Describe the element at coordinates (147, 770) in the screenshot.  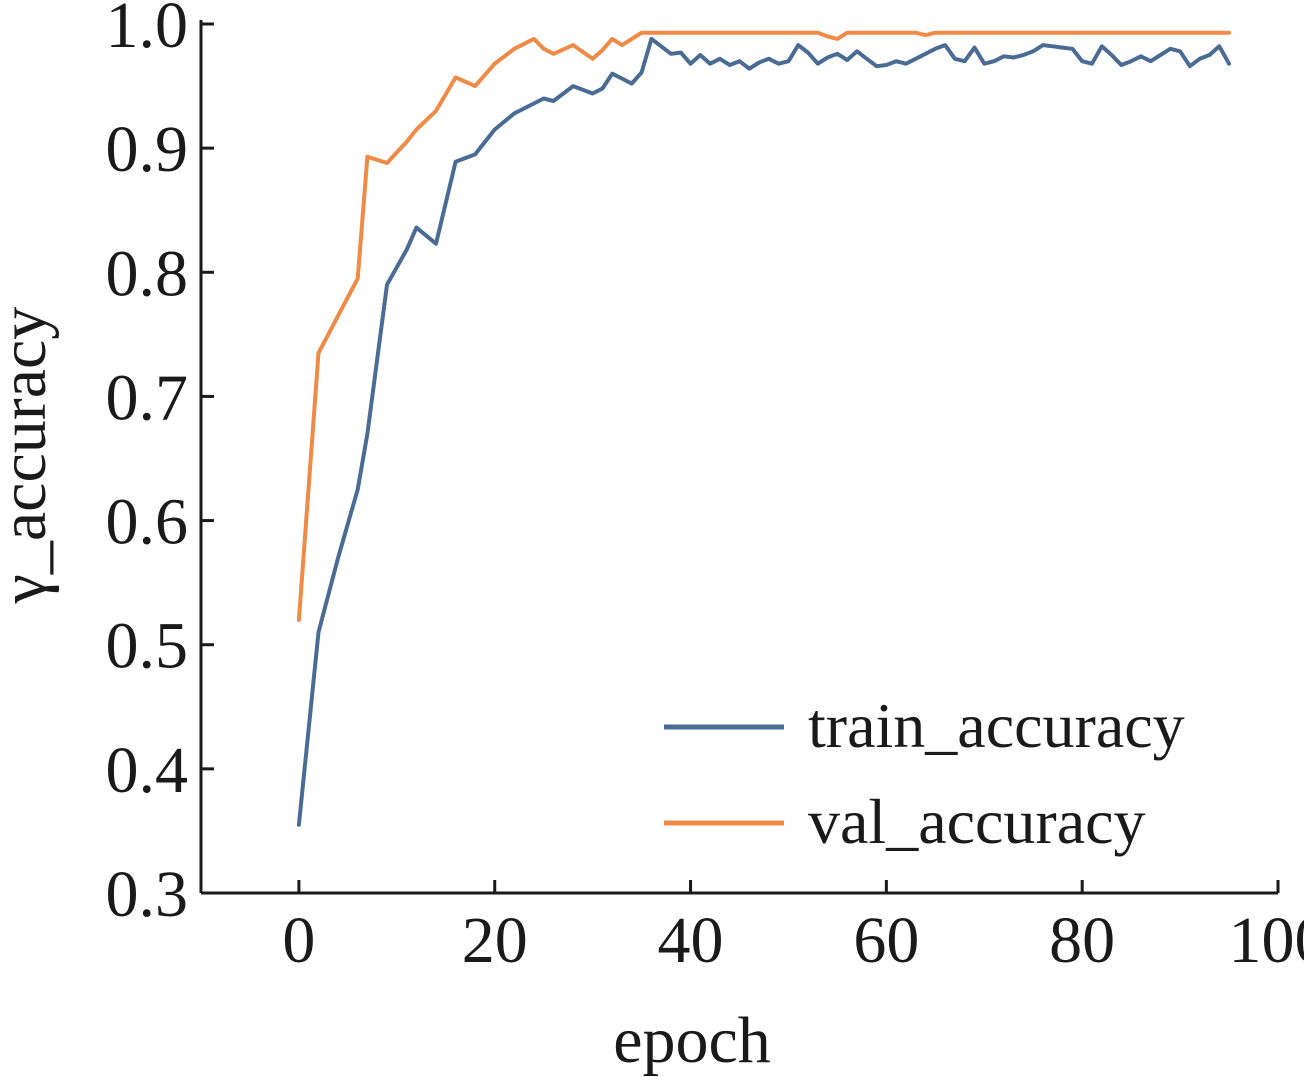
I see `y-tick-label: 0.4` at that location.